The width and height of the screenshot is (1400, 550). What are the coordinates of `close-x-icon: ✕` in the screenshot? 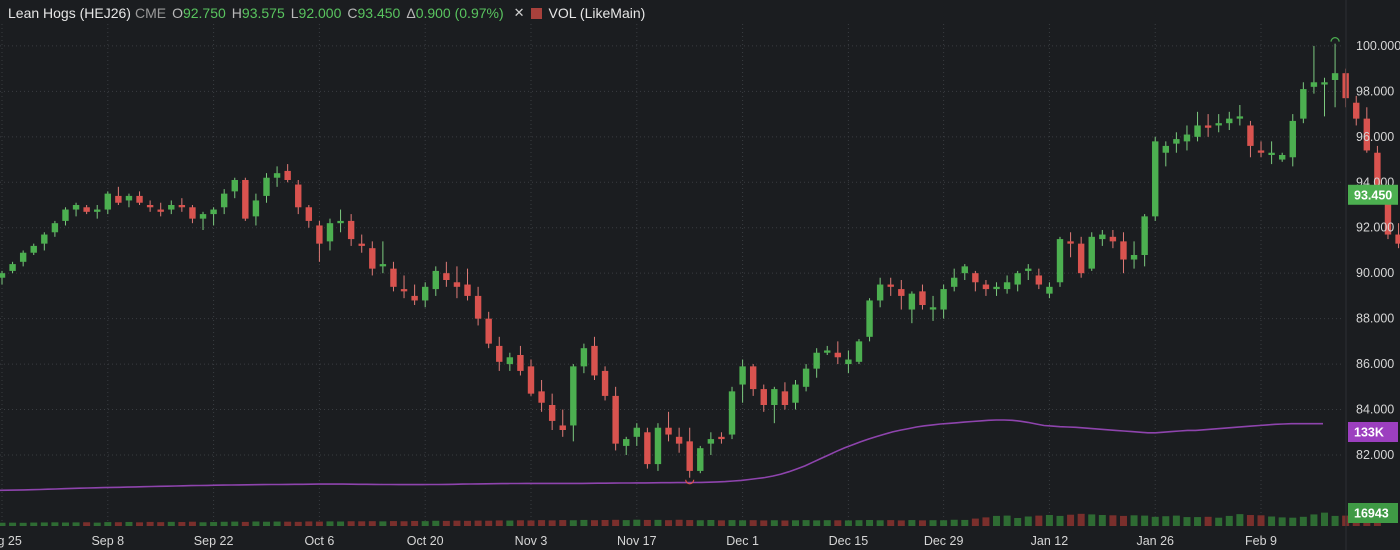 It's located at (519, 12).